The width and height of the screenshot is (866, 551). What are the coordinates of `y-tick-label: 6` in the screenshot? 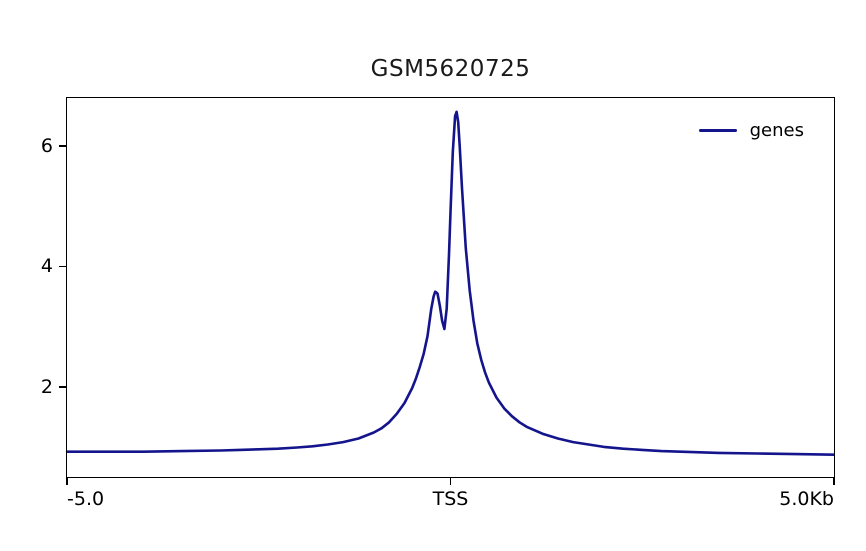 It's located at (46, 146).